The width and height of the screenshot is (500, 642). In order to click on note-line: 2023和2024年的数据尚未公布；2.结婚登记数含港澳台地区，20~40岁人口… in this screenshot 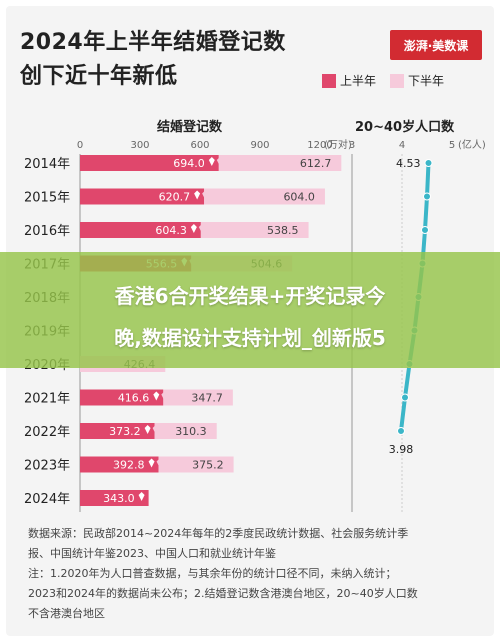, I will do `click(223, 593)`.